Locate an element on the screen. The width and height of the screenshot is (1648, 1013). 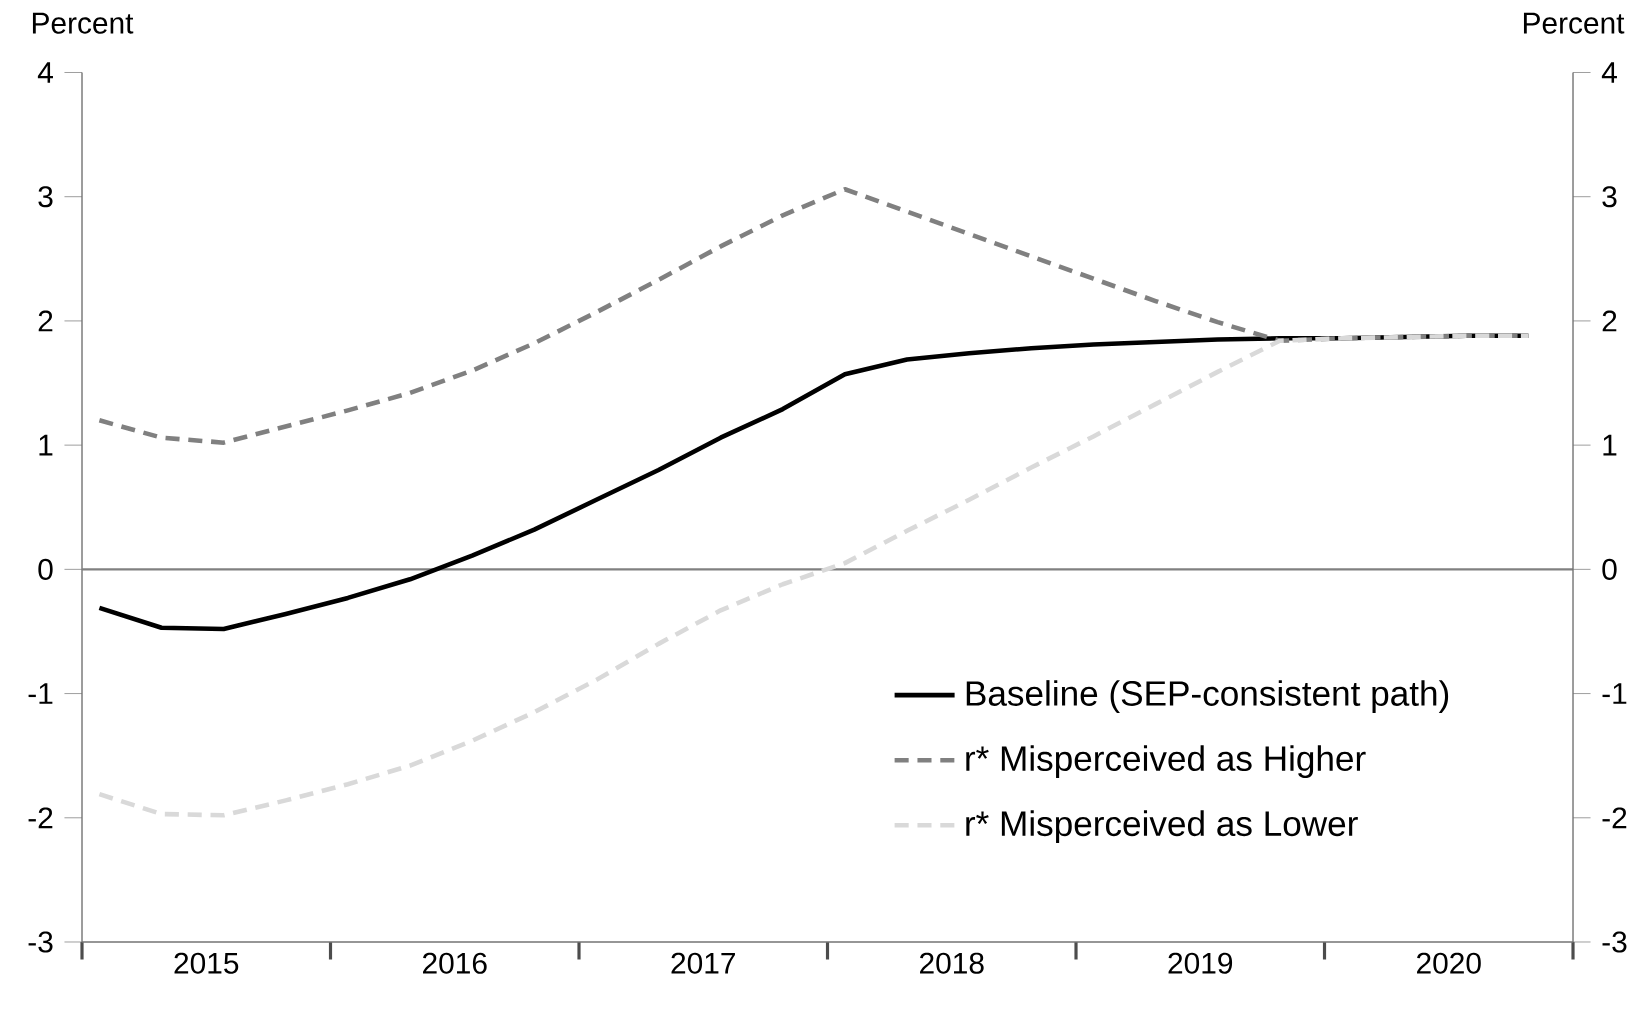
y2-tick-label: -3 is located at coordinates (1614, 942).